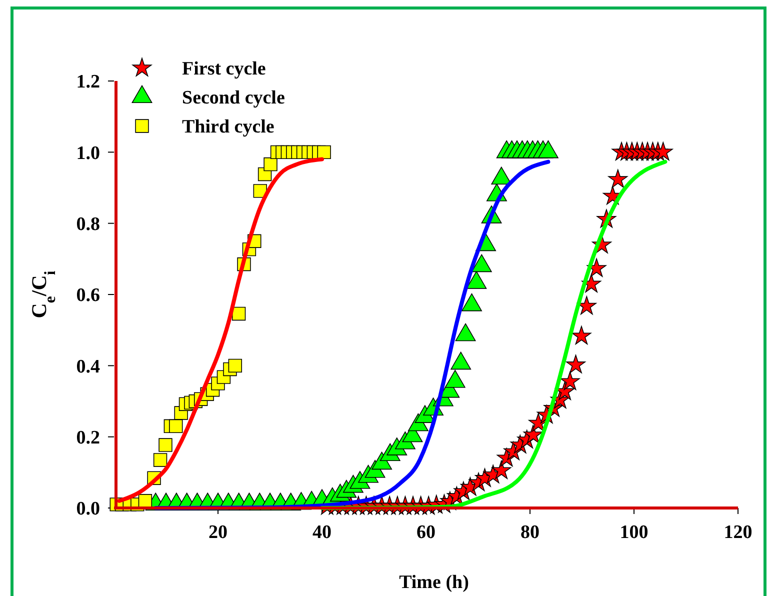  What do you see at coordinates (88, 437) in the screenshot?
I see `y-tick-label: 0.2` at bounding box center [88, 437].